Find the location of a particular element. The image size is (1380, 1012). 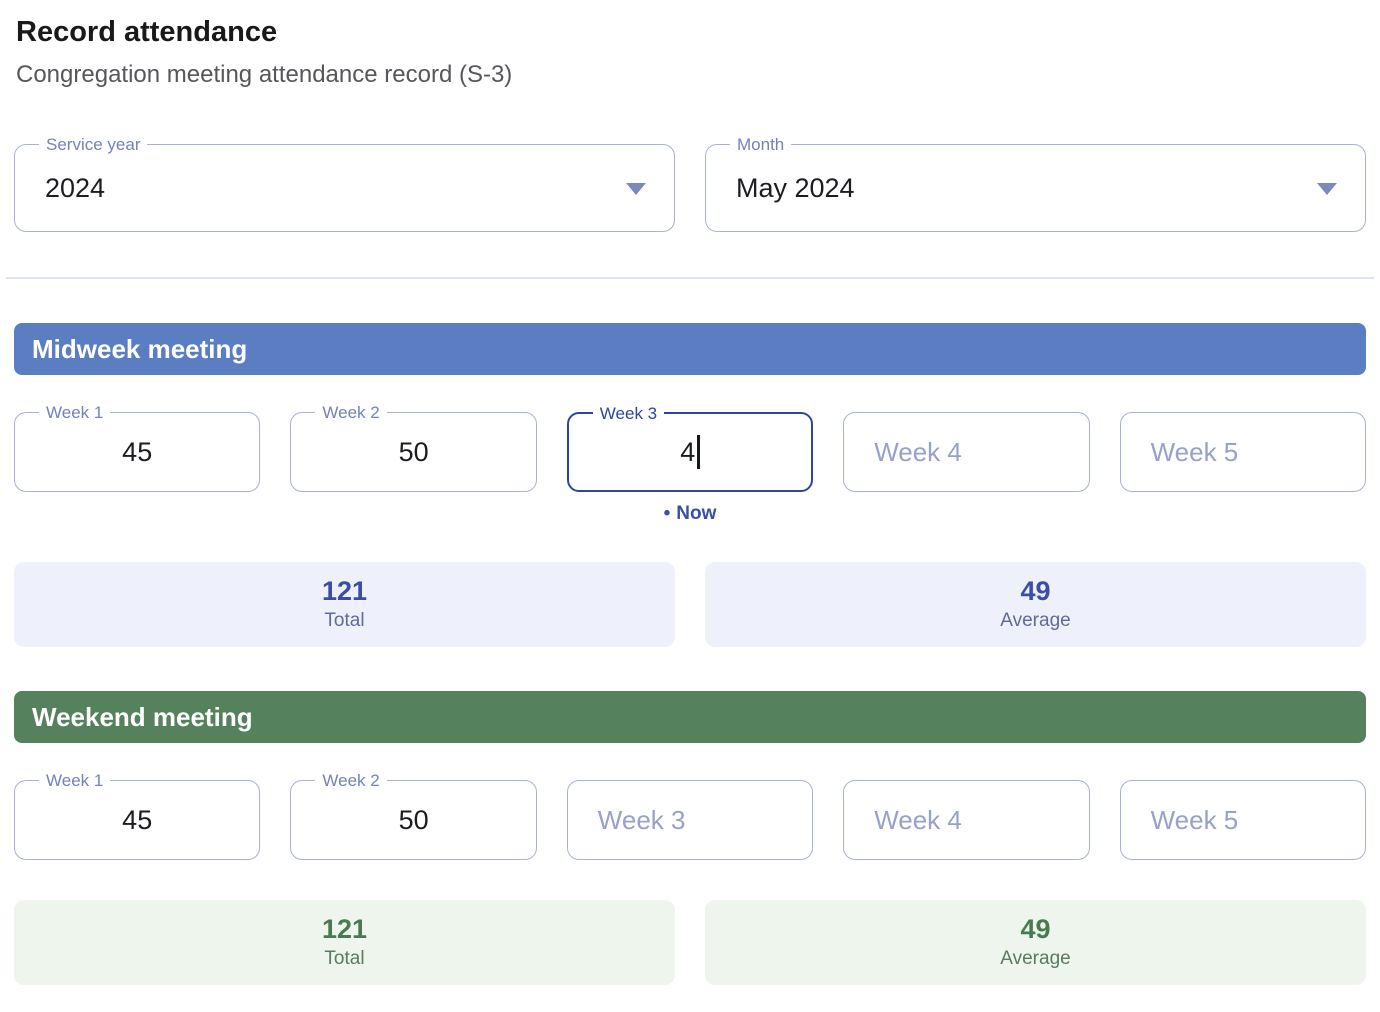

midweek-week3-input: Week 3 4 is located at coordinates (690, 448).